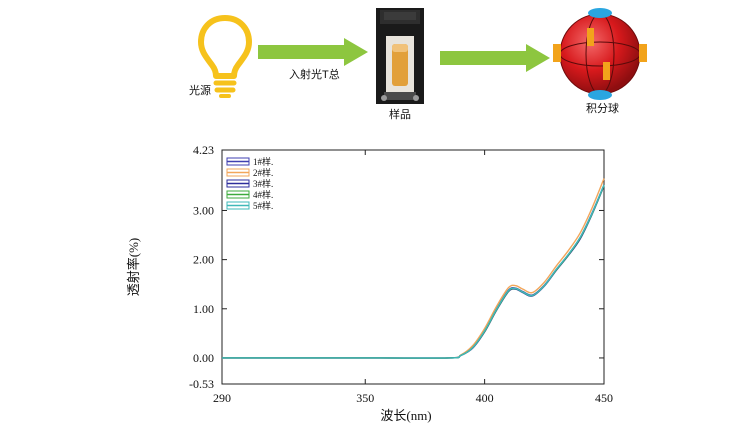 The width and height of the screenshot is (756, 431). Describe the element at coordinates (263, 183) in the screenshot. I see `legend-label: 3#样.` at that location.